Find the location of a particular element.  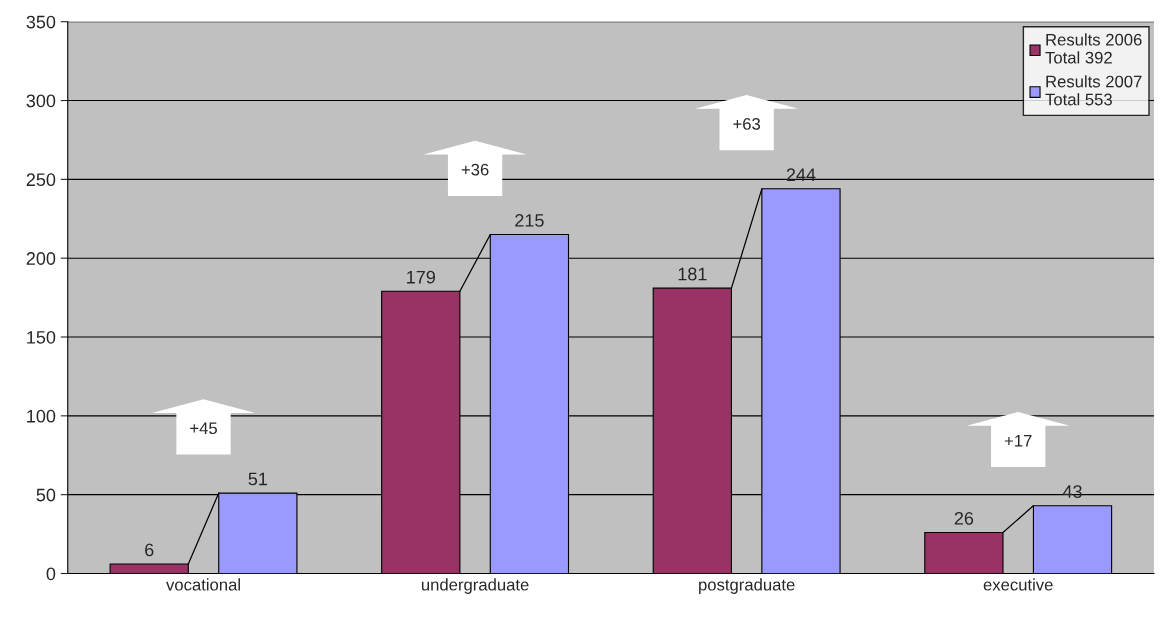

data-label: 6 is located at coordinates (149, 550).